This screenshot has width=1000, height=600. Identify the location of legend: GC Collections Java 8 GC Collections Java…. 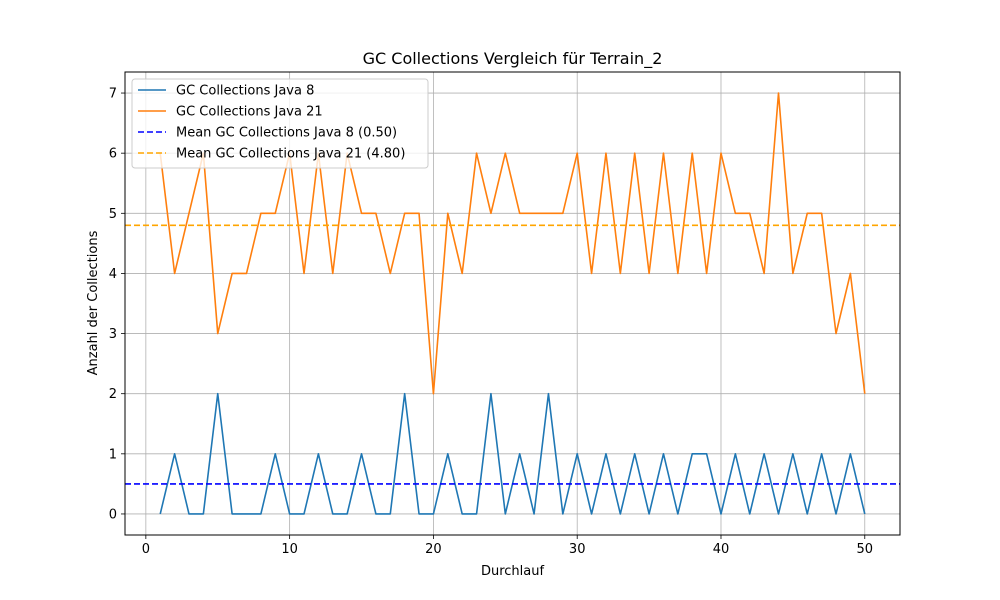
(280, 123).